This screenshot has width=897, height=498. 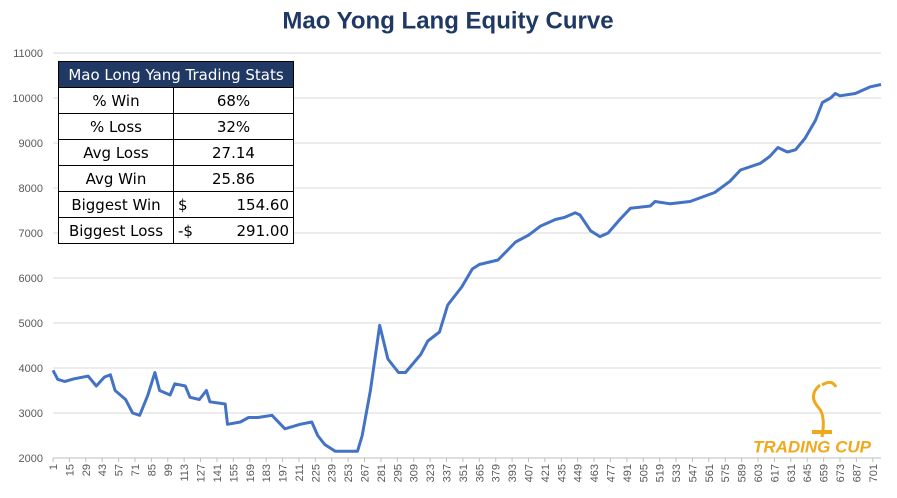 What do you see at coordinates (366, 473) in the screenshot?
I see `x-tick-label: 267` at bounding box center [366, 473].